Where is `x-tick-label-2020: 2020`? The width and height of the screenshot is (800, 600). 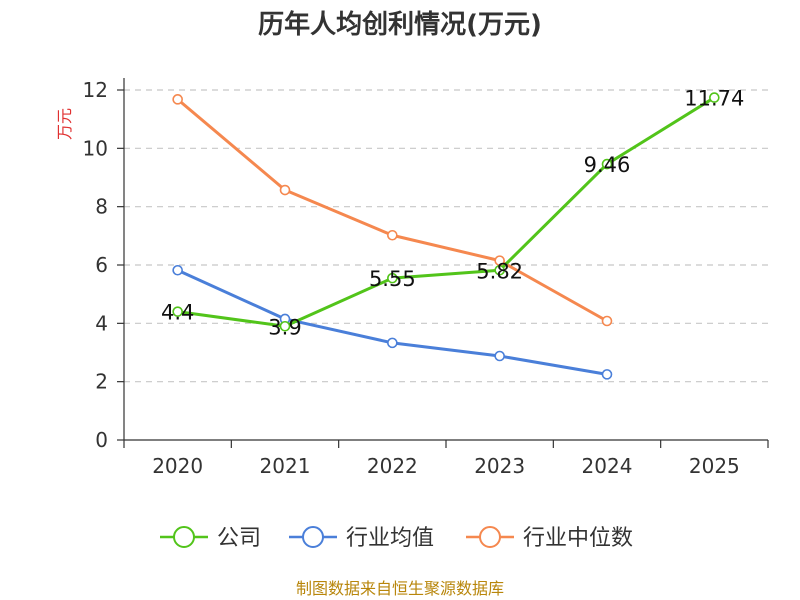
x-tick-label-2020: 2020 is located at coordinates (177, 466).